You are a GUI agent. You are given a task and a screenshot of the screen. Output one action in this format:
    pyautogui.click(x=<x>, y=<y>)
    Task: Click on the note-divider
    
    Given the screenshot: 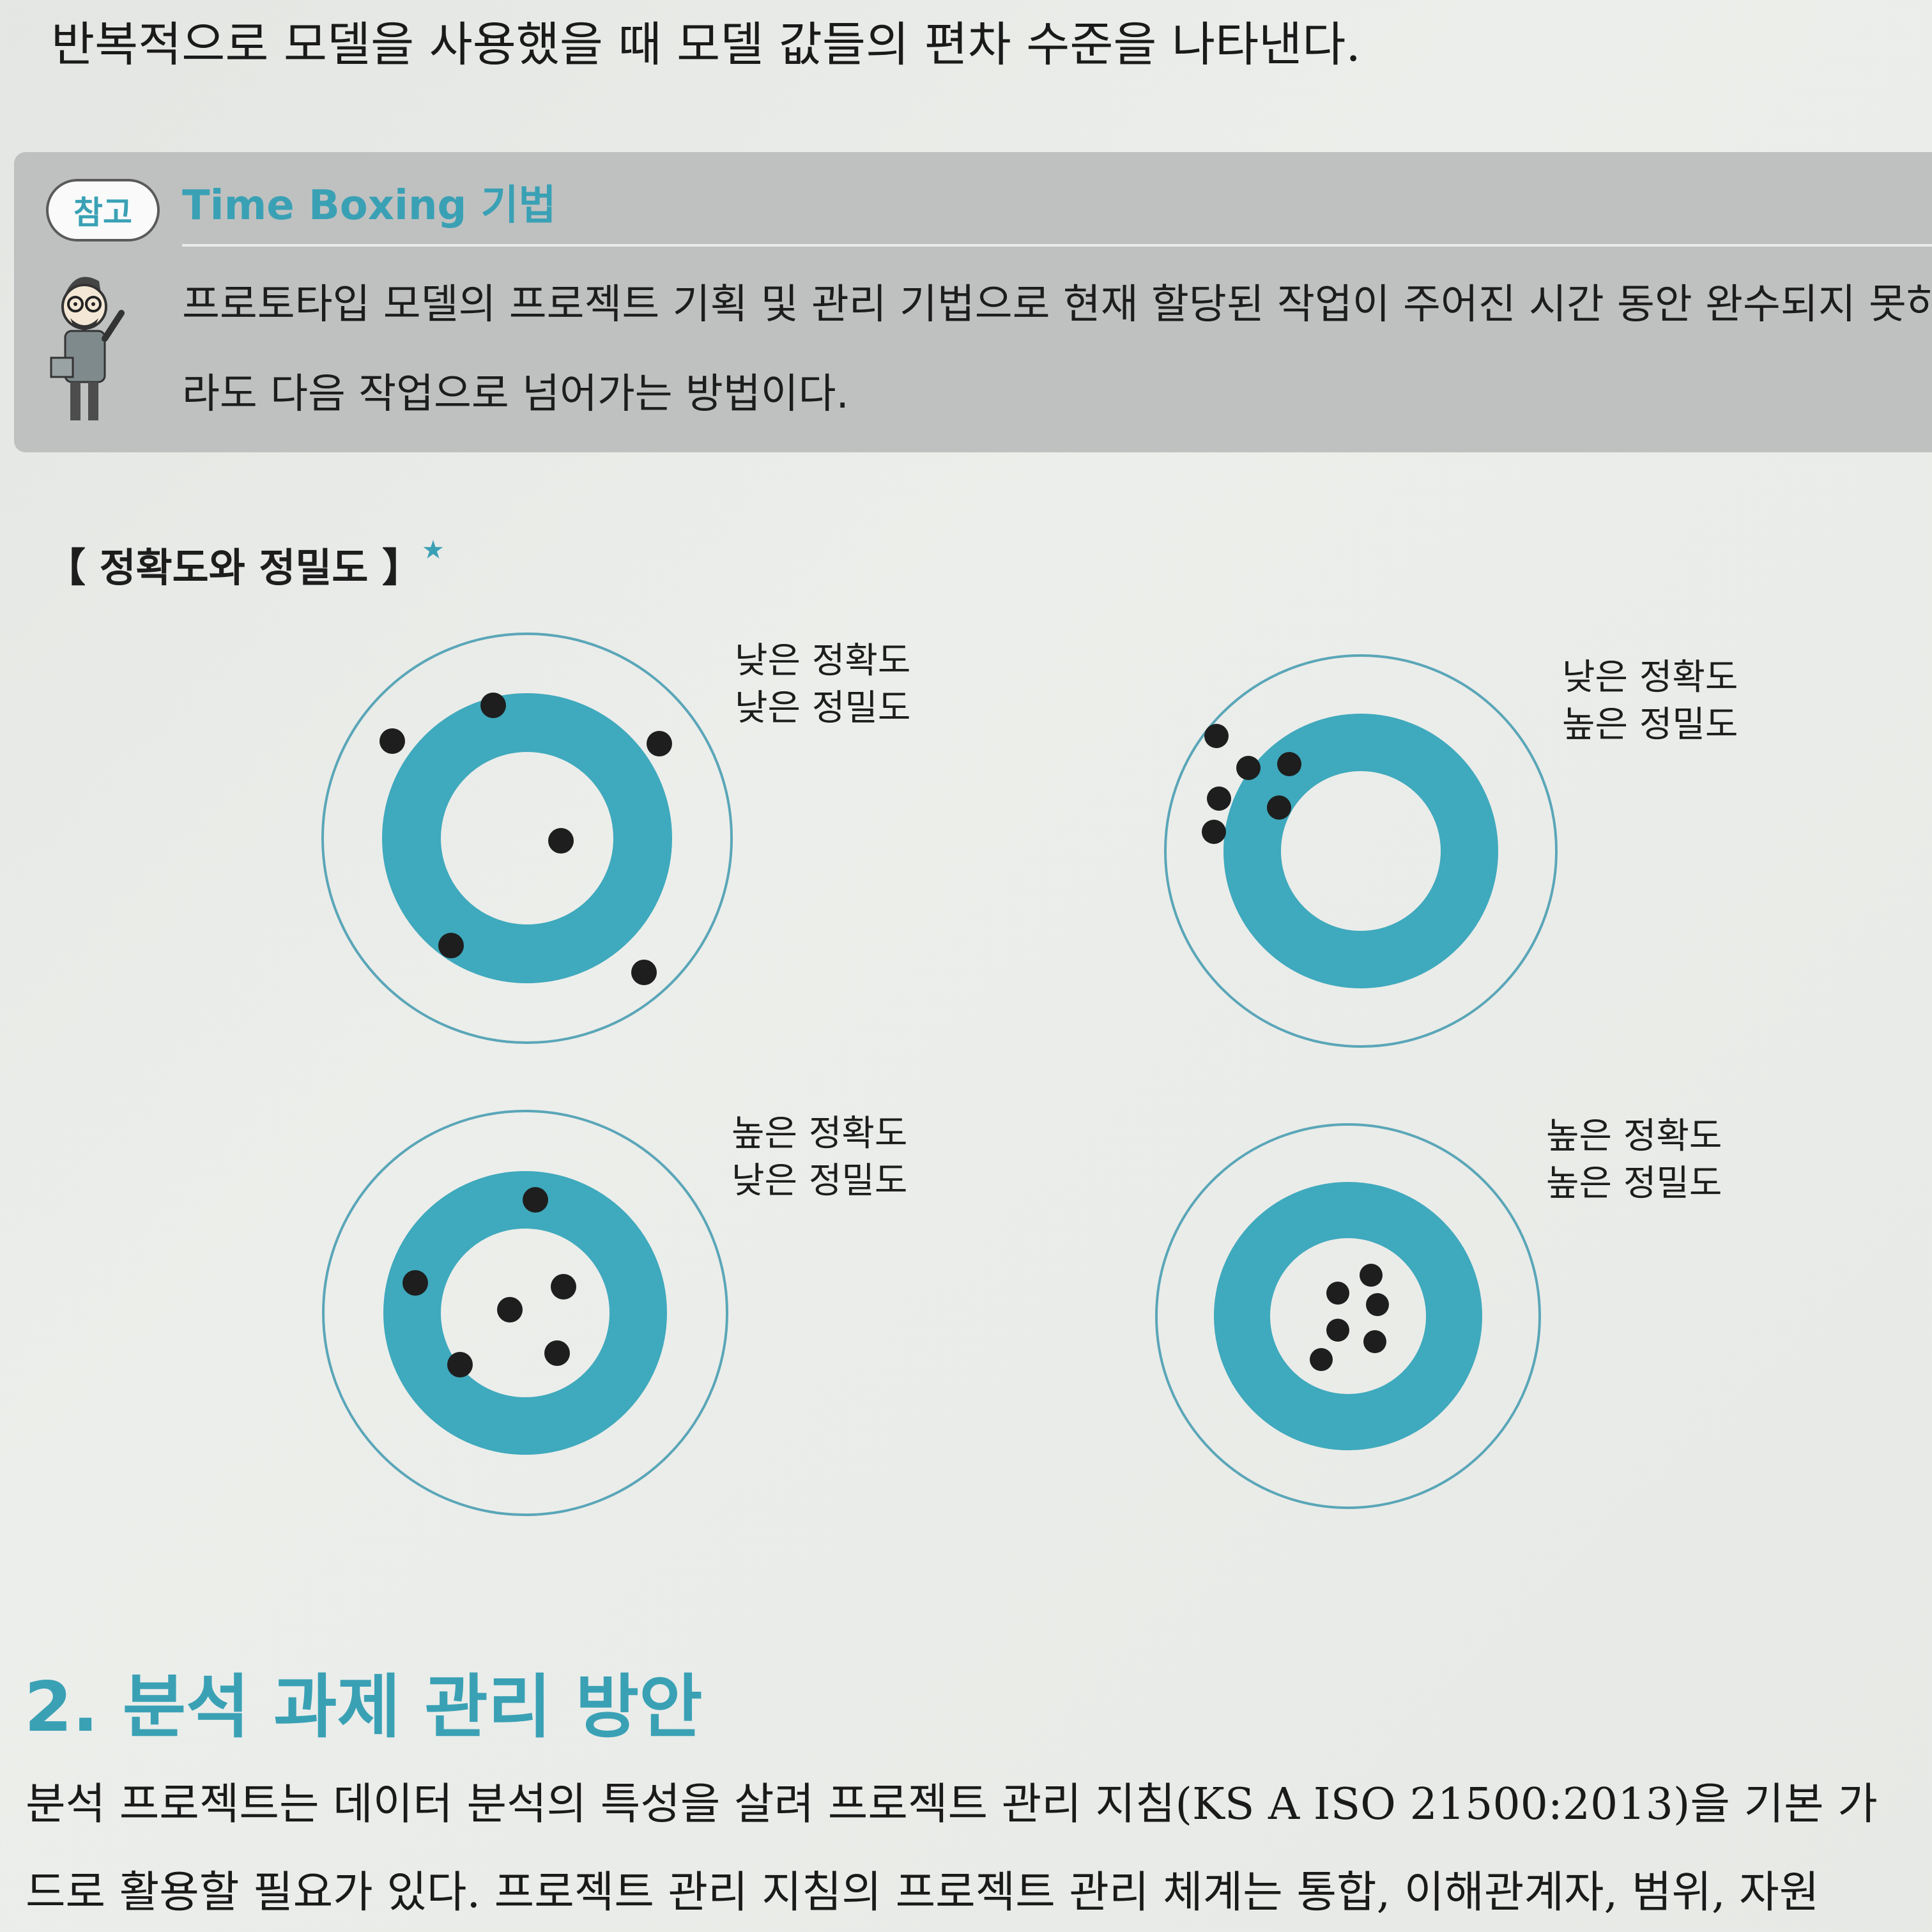 What is the action you would take?
    pyautogui.click(x=1057, y=245)
    